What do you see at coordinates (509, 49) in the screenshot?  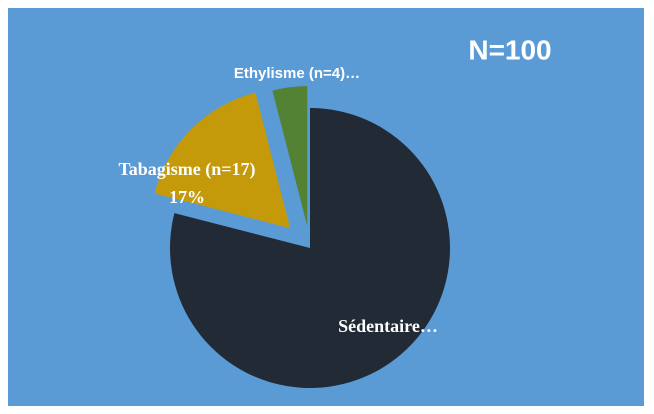 I see `chart-title: N=100` at bounding box center [509, 49].